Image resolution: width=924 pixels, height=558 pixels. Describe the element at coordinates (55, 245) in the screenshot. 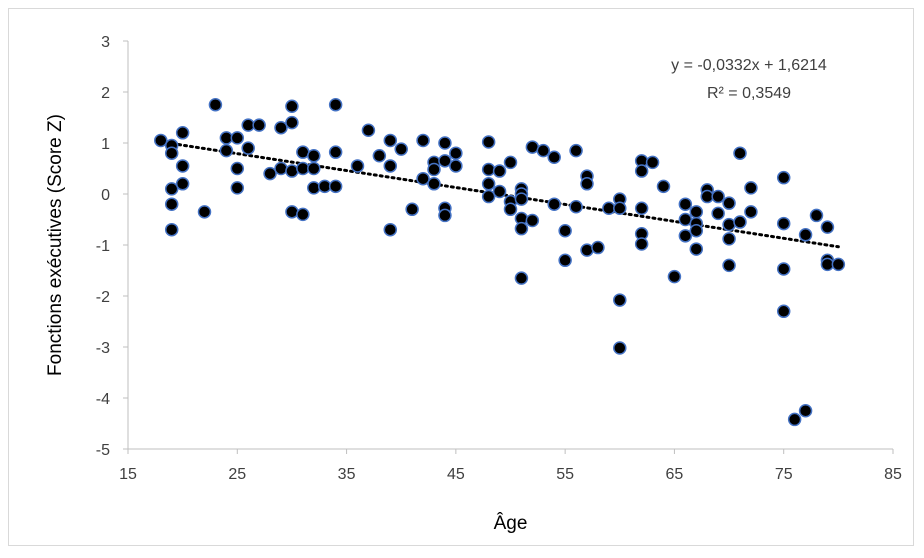

I see `y-axis-title: Fonctions exécutives (Score Z)` at that location.